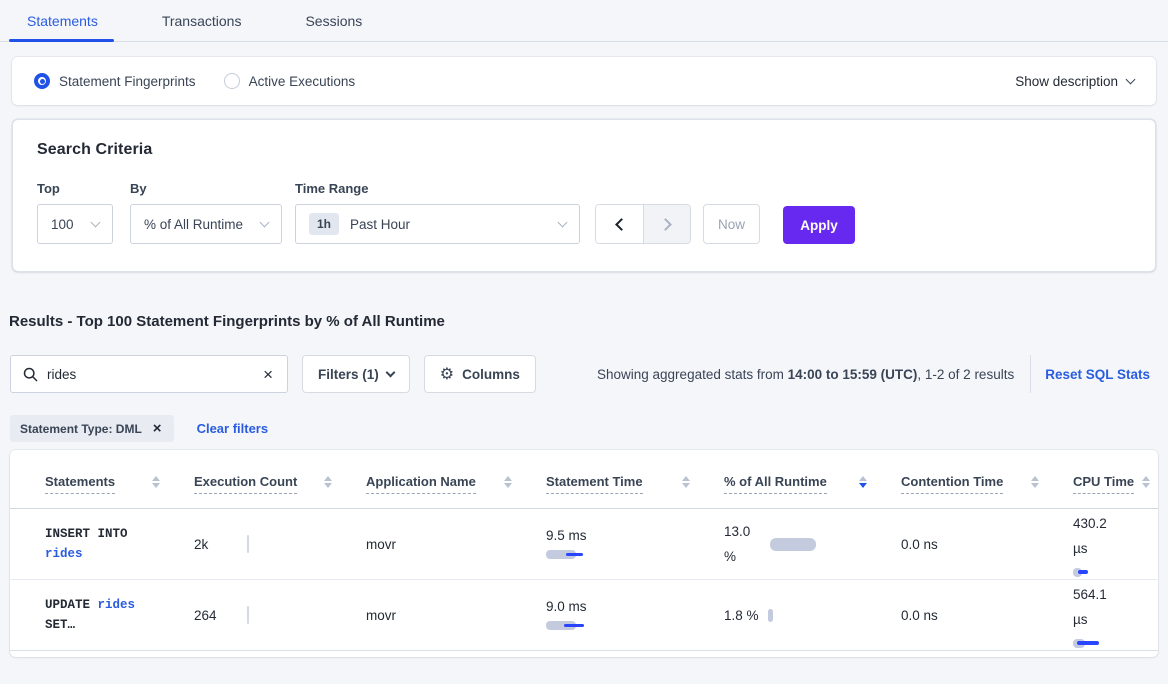 The height and width of the screenshot is (684, 1168). What do you see at coordinates (231, 81) in the screenshot?
I see `radio-unselected-icon` at bounding box center [231, 81].